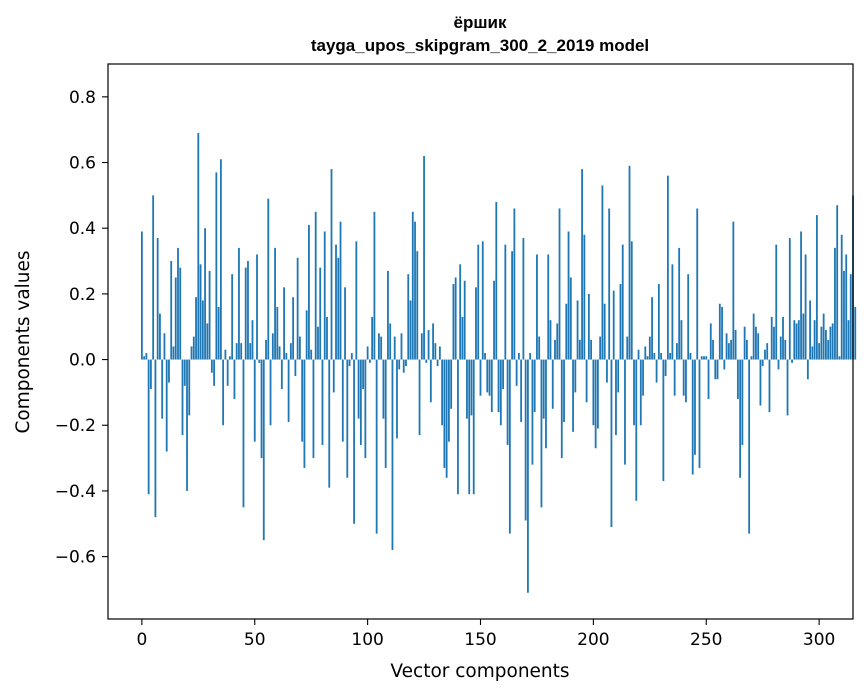  What do you see at coordinates (23, 341) in the screenshot?
I see `y-axis-label: Components values` at bounding box center [23, 341].